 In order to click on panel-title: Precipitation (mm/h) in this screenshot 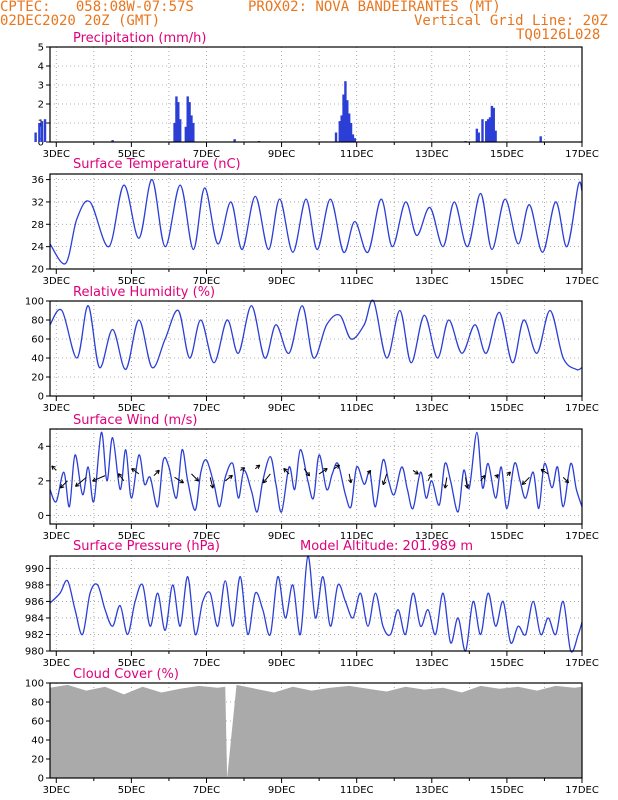, I will do `click(139, 38)`.